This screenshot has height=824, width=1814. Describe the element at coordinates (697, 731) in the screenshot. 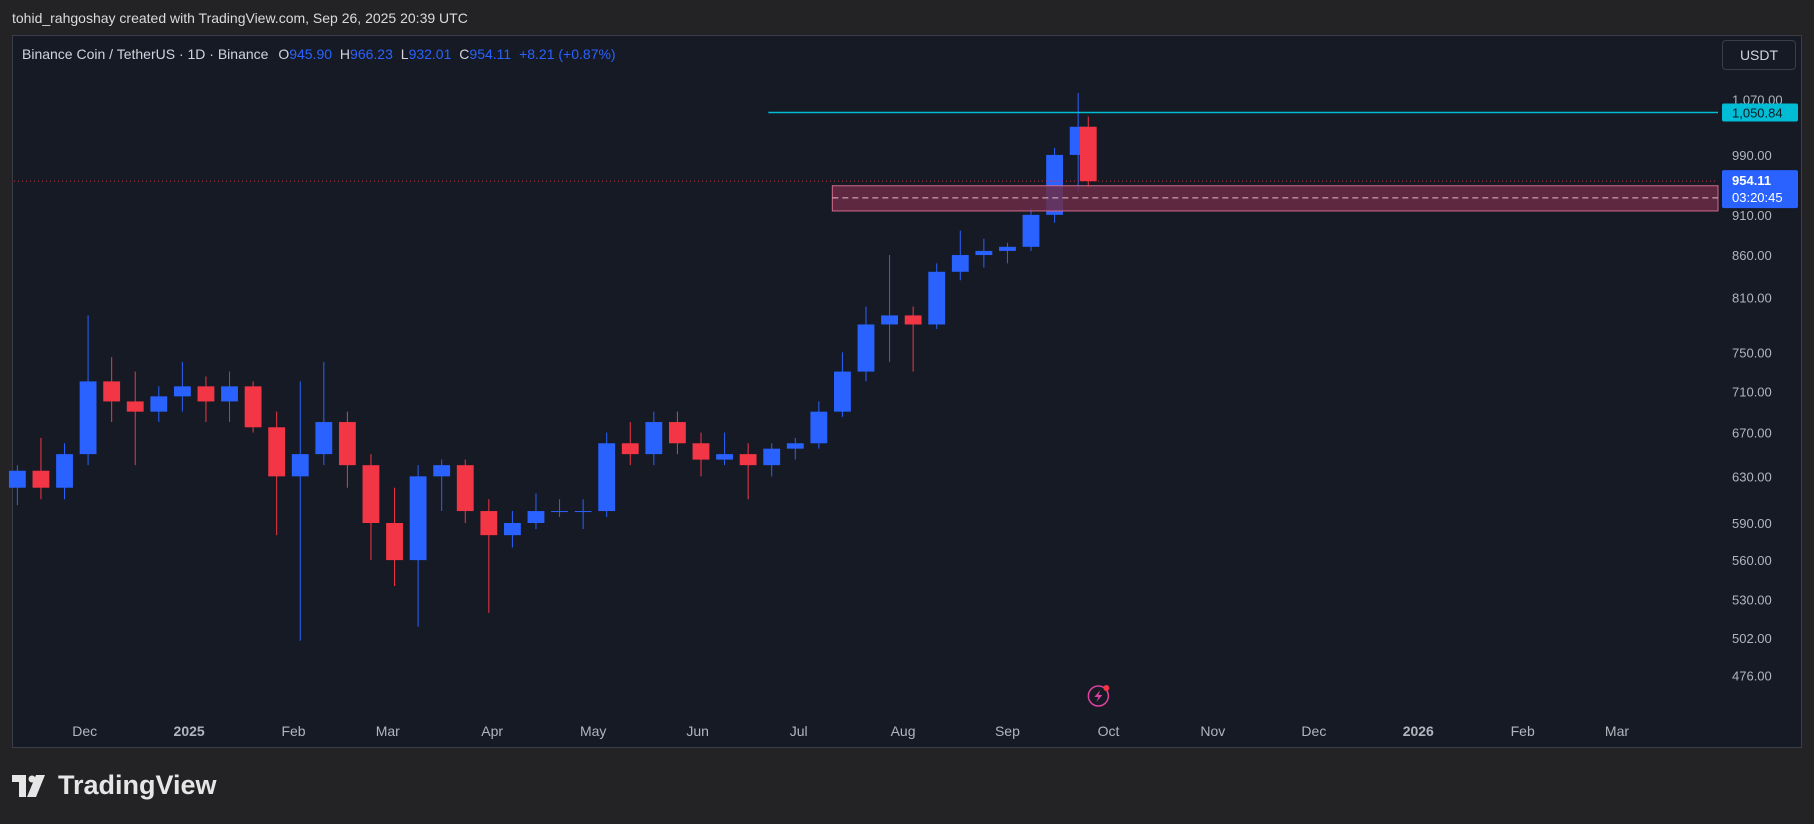

I see `time-tick-label: Jun` at that location.